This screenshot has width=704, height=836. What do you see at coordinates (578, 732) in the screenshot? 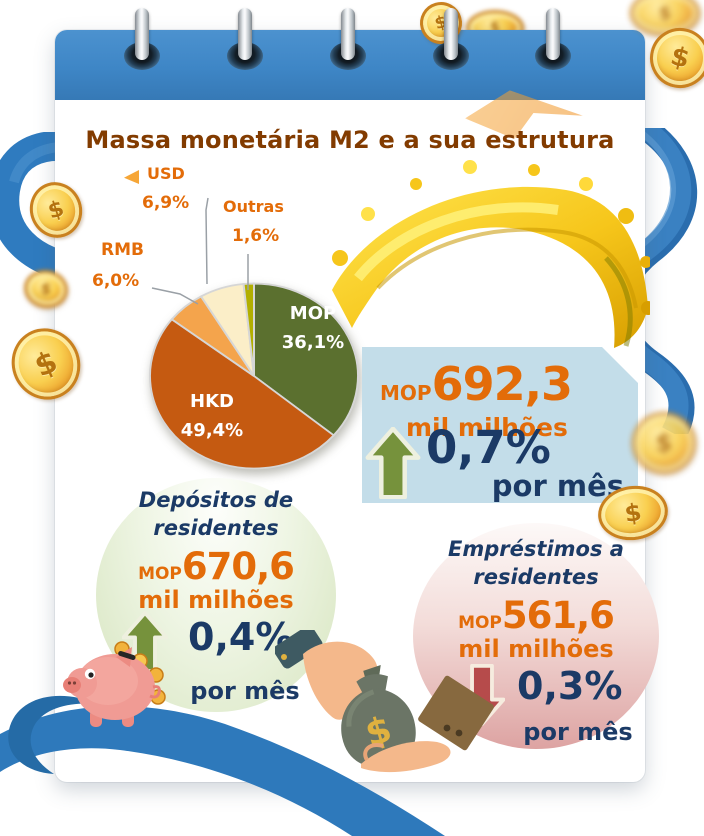
I see `loans-period: por mês` at bounding box center [578, 732].